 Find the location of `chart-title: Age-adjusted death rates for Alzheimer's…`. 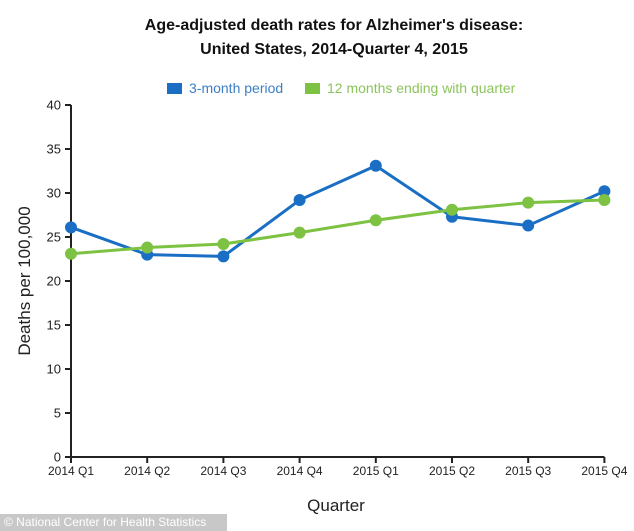

chart-title: Age-adjusted death rates for Alzheimer's… is located at coordinates (317, 38).